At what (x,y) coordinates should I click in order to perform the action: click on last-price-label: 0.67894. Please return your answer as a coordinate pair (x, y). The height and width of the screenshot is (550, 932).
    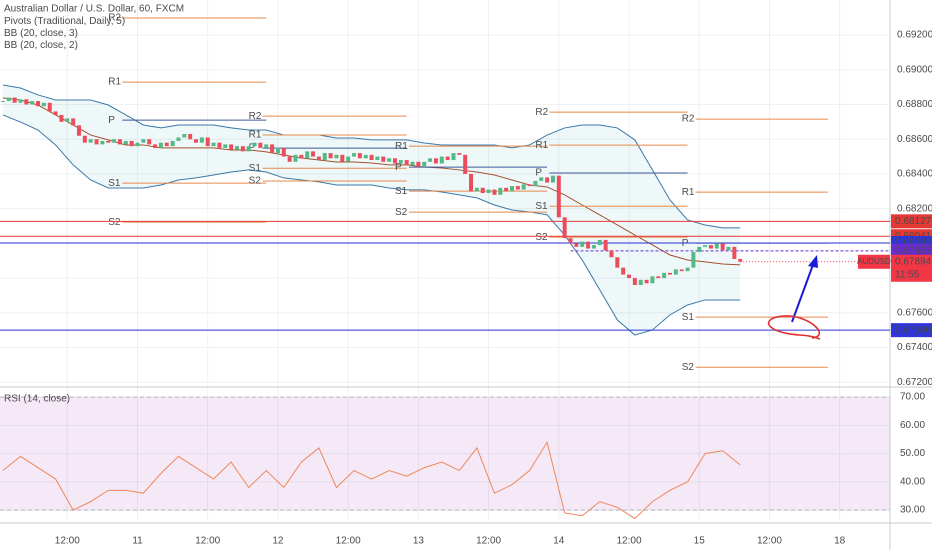
    Looking at the image, I should click on (913, 261).